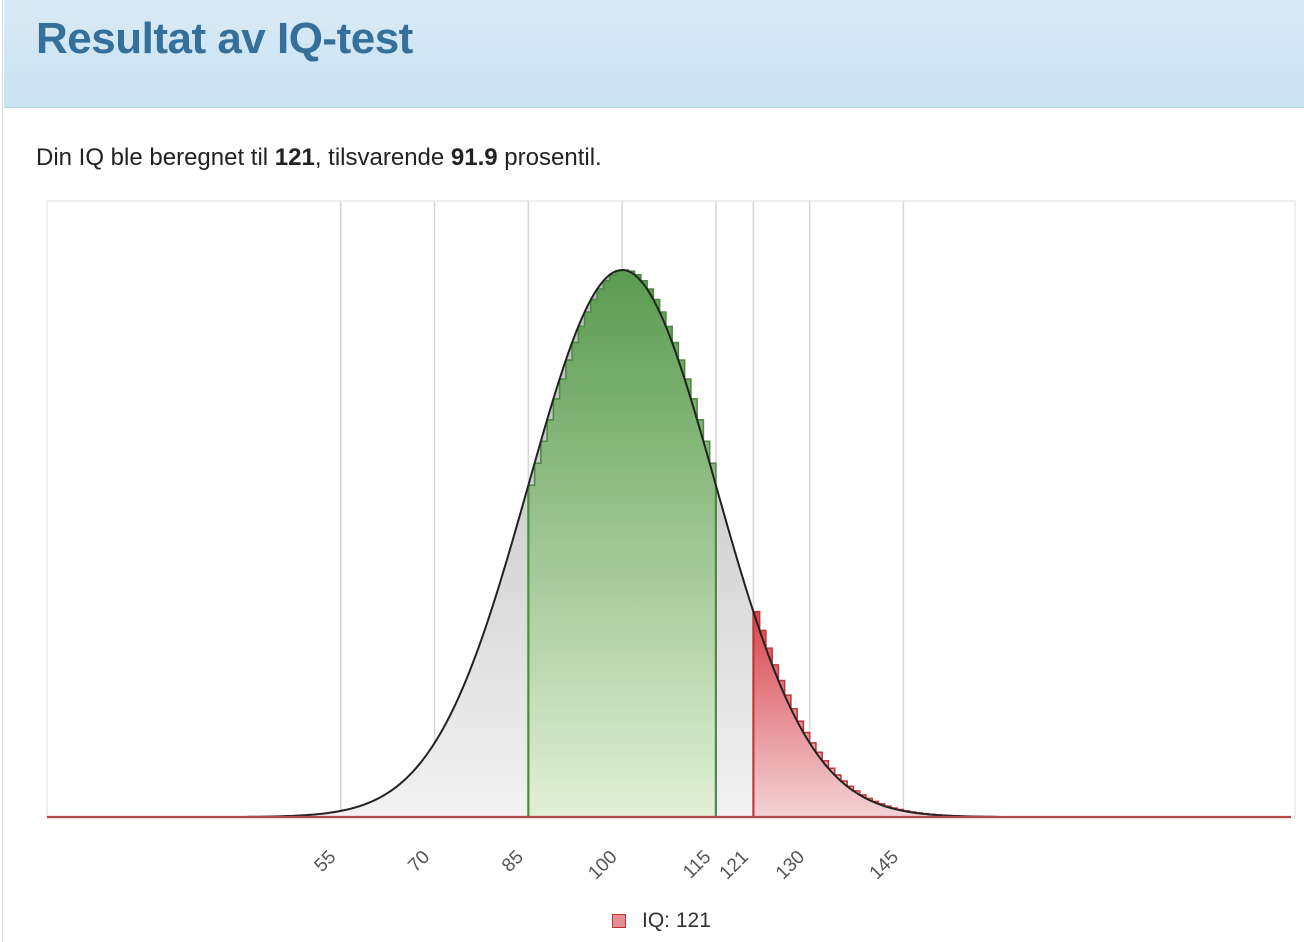  Describe the element at coordinates (734, 865) in the screenshot. I see `tick-label-121: 121` at that location.